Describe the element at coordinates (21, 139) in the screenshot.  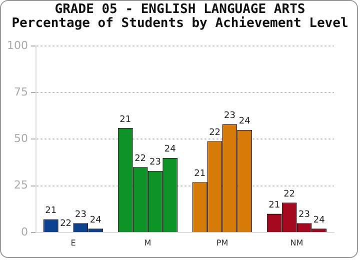
I see `y-tick-label: 50` at that location.